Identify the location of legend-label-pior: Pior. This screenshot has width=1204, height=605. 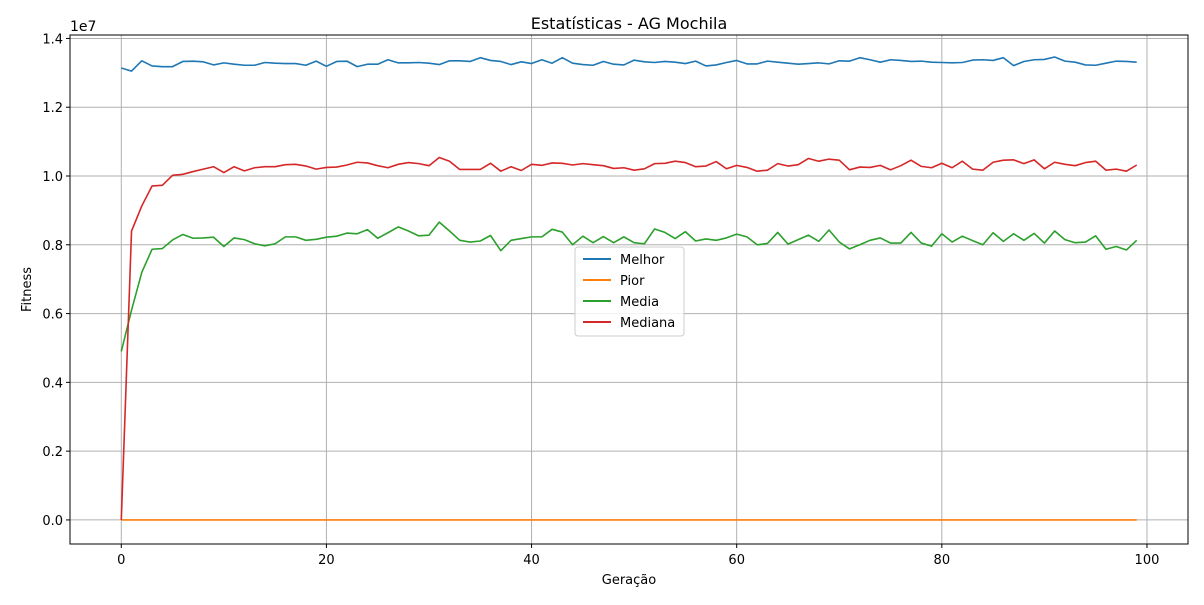
(632, 281).